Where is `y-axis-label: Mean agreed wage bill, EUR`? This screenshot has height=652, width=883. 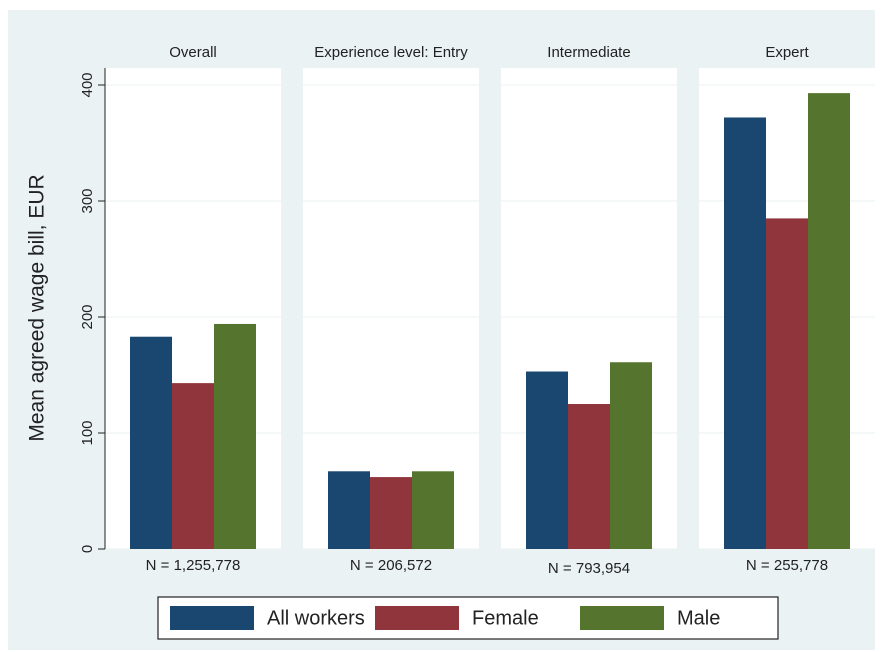 y-axis-label: Mean agreed wage bill, EUR is located at coordinates (37, 307).